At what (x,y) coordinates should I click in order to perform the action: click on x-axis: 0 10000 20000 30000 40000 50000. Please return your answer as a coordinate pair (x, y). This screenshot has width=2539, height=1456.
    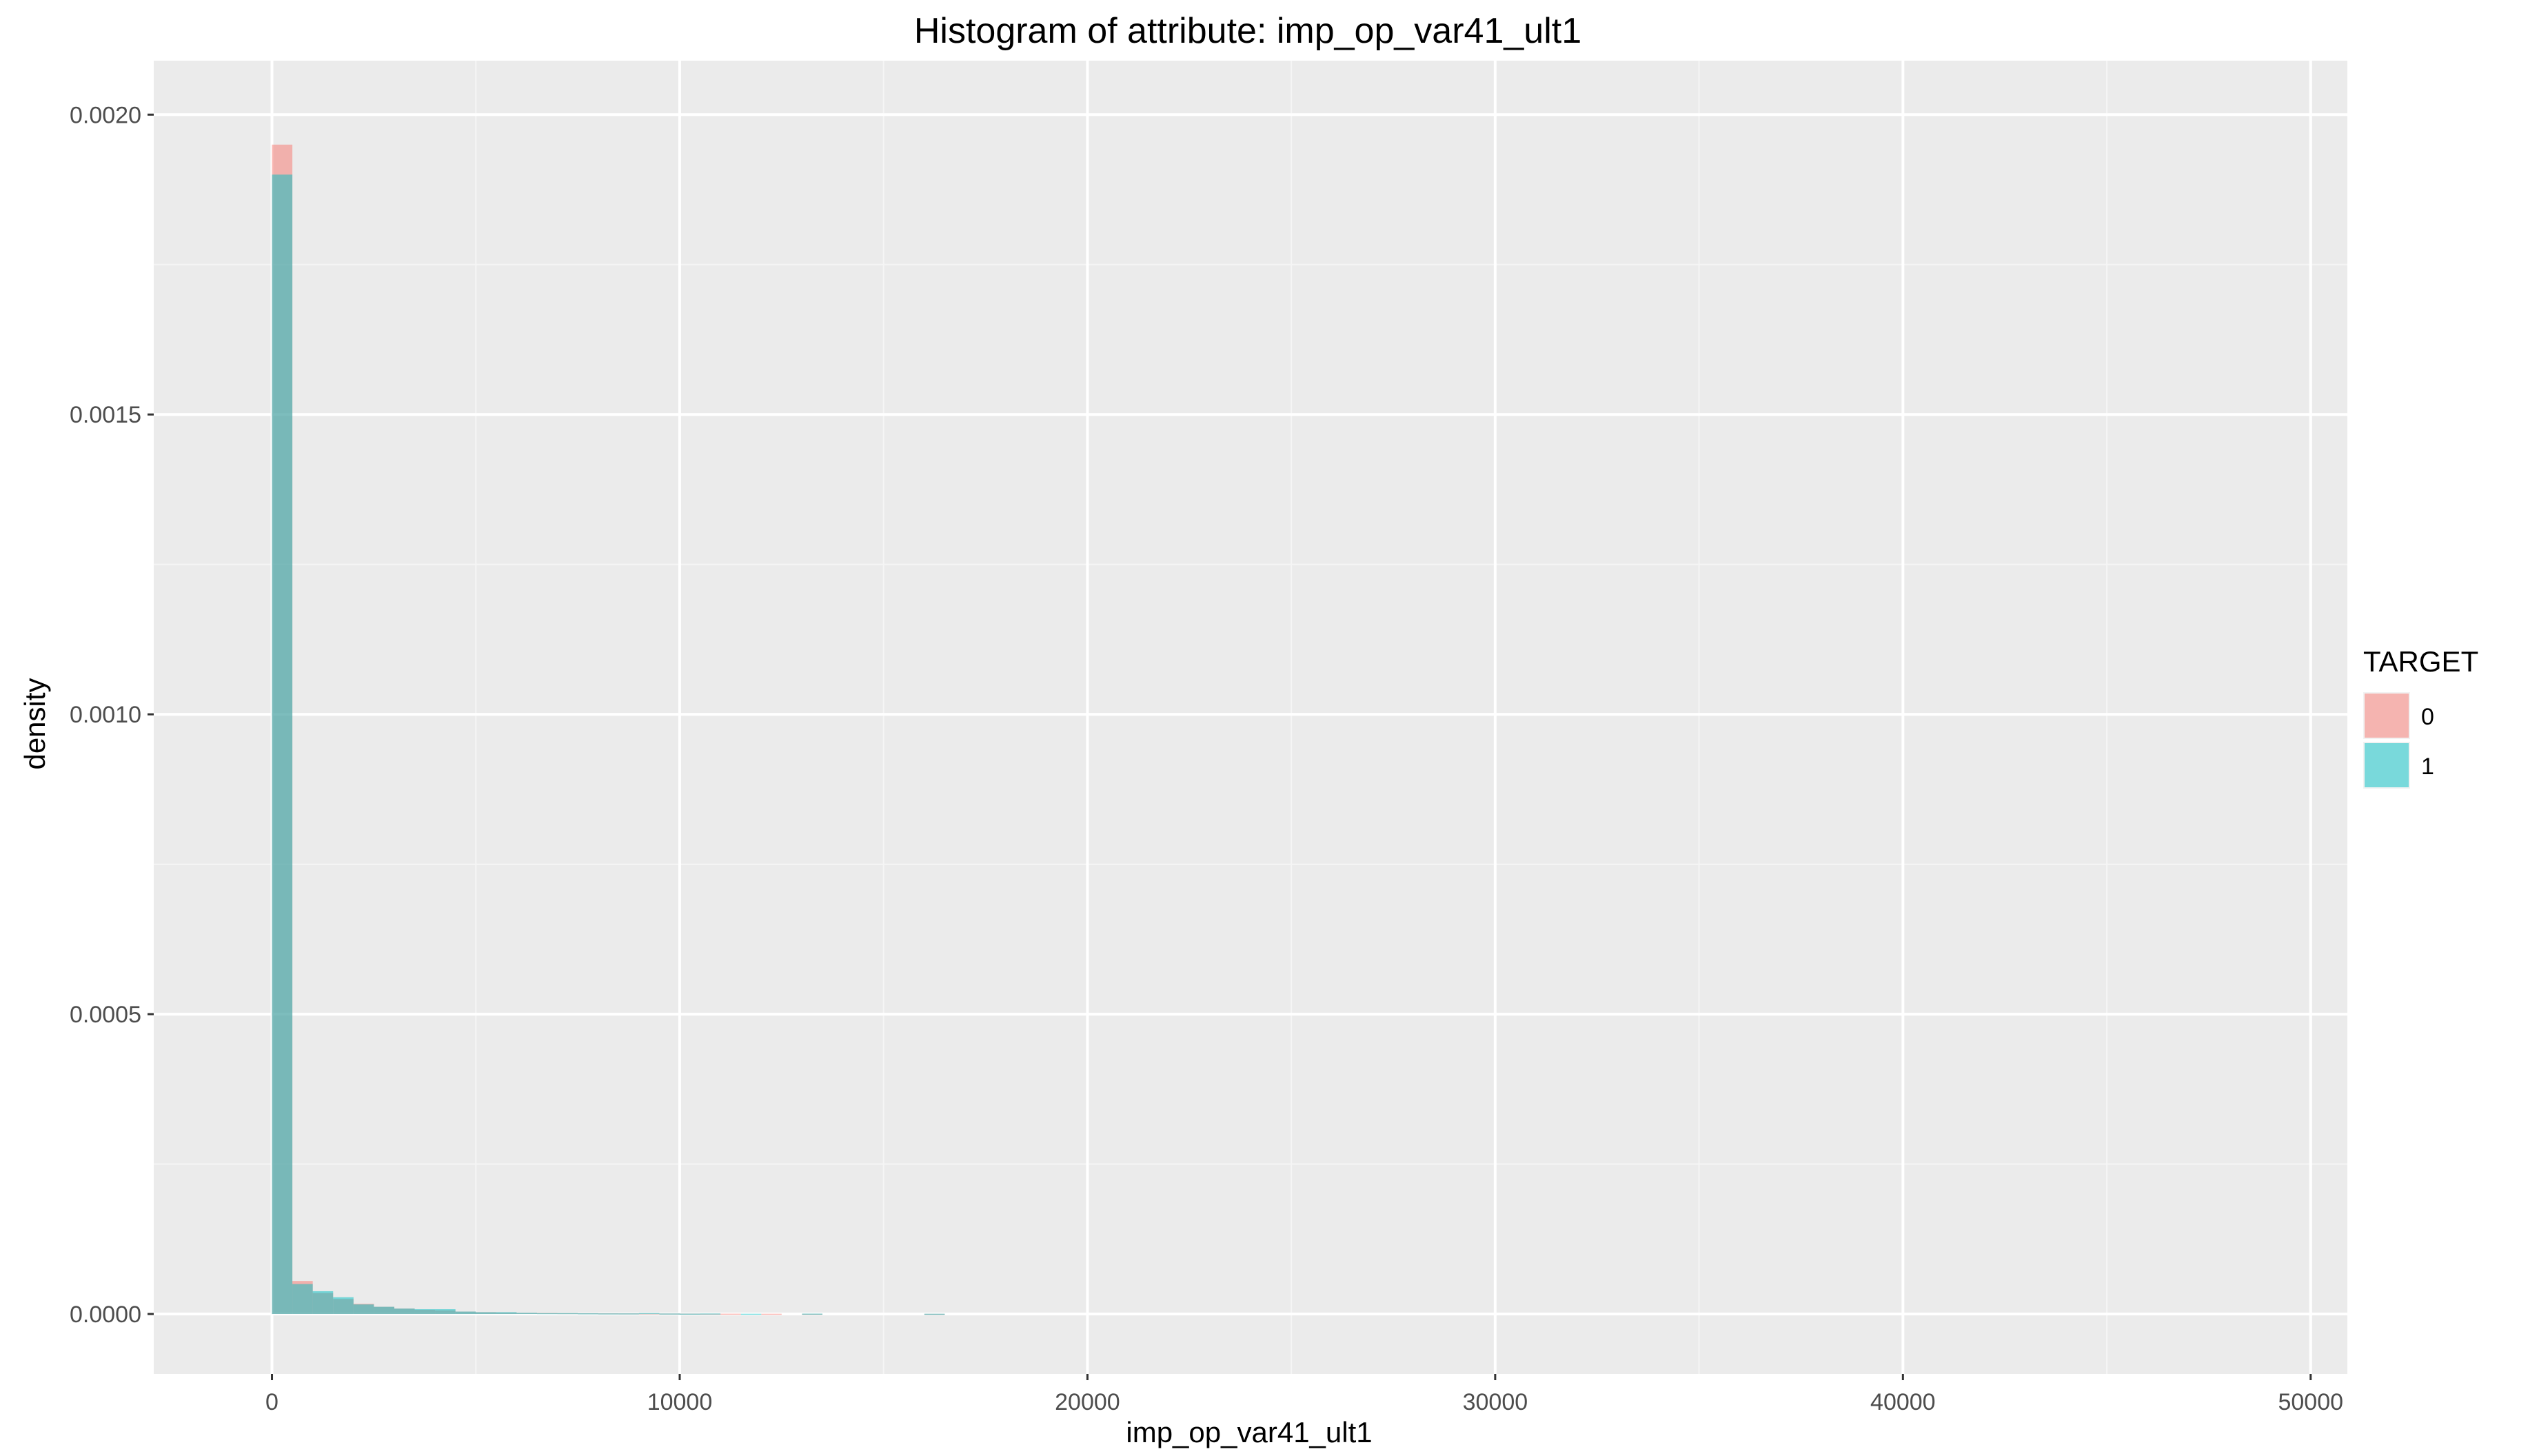
    Looking at the image, I should click on (1304, 1394).